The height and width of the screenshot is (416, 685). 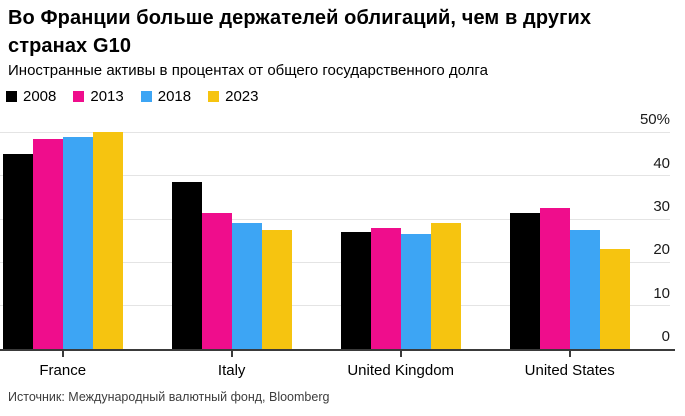 I want to click on category-label-united-states: United States, so click(x=569, y=370).